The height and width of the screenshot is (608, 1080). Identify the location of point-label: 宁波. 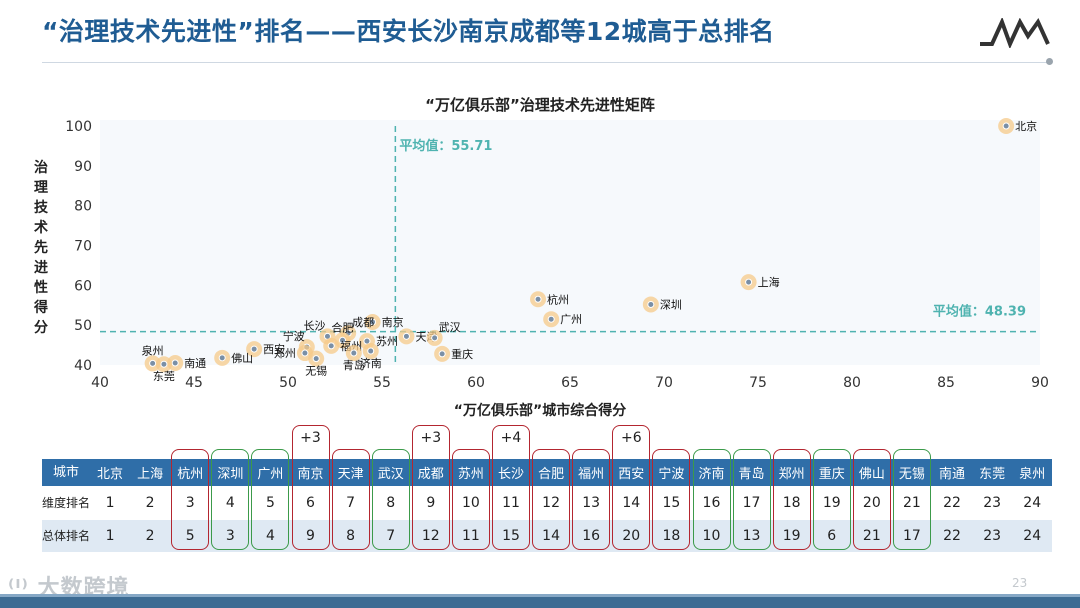
(294, 336).